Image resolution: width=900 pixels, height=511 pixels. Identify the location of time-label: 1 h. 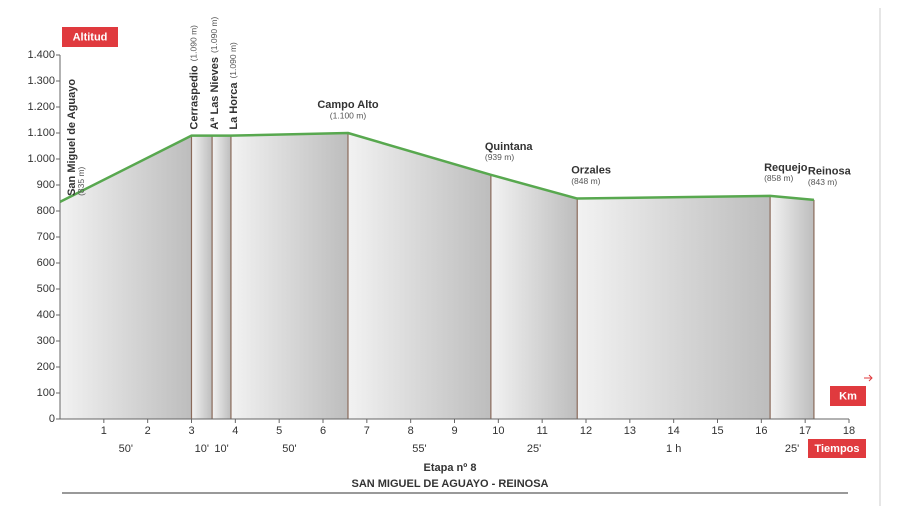
(673, 449).